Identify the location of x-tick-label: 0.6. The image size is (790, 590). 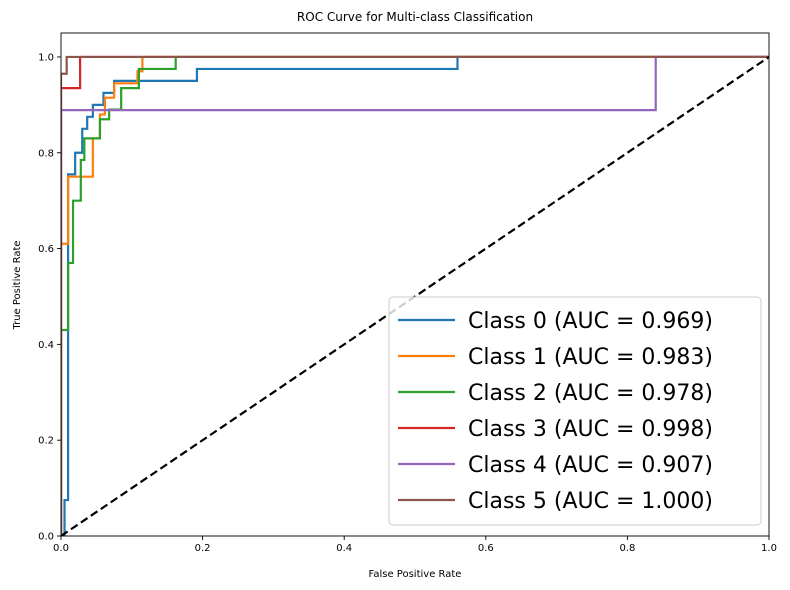
(486, 548).